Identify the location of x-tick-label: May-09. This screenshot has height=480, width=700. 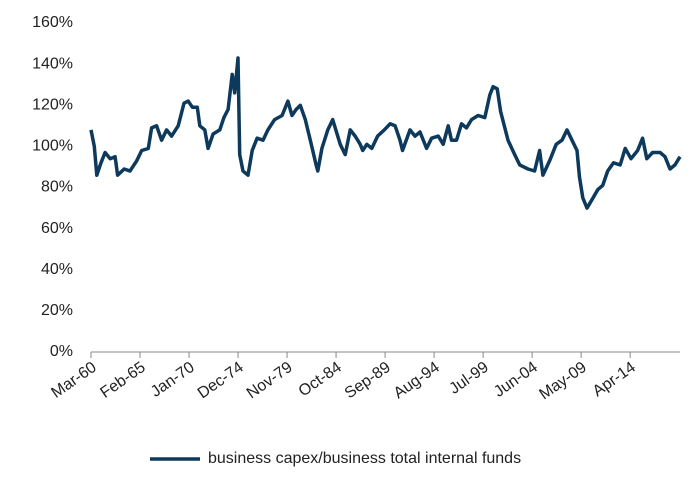
(563, 381).